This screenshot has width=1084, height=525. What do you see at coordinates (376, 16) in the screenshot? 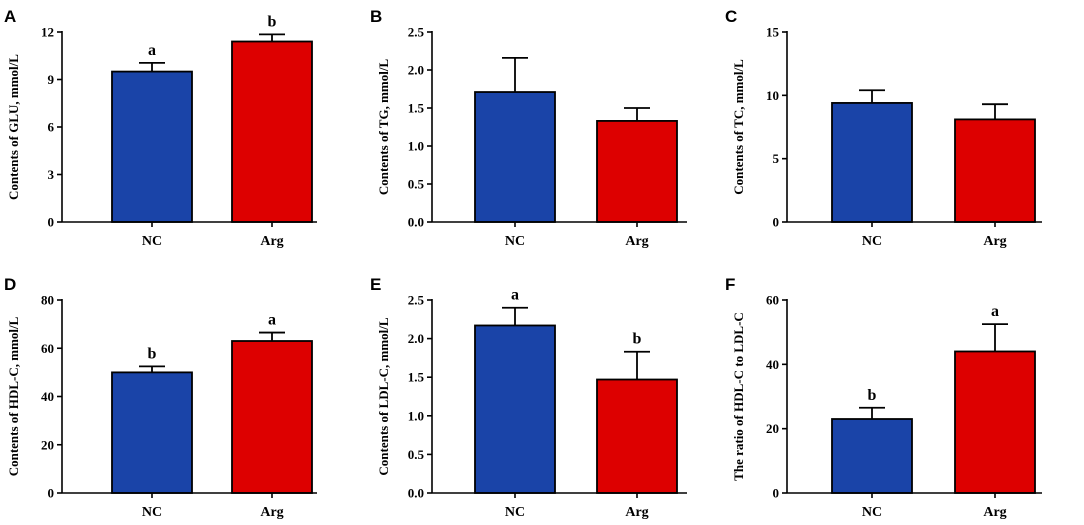
I see `panel-letter: B` at bounding box center [376, 16].